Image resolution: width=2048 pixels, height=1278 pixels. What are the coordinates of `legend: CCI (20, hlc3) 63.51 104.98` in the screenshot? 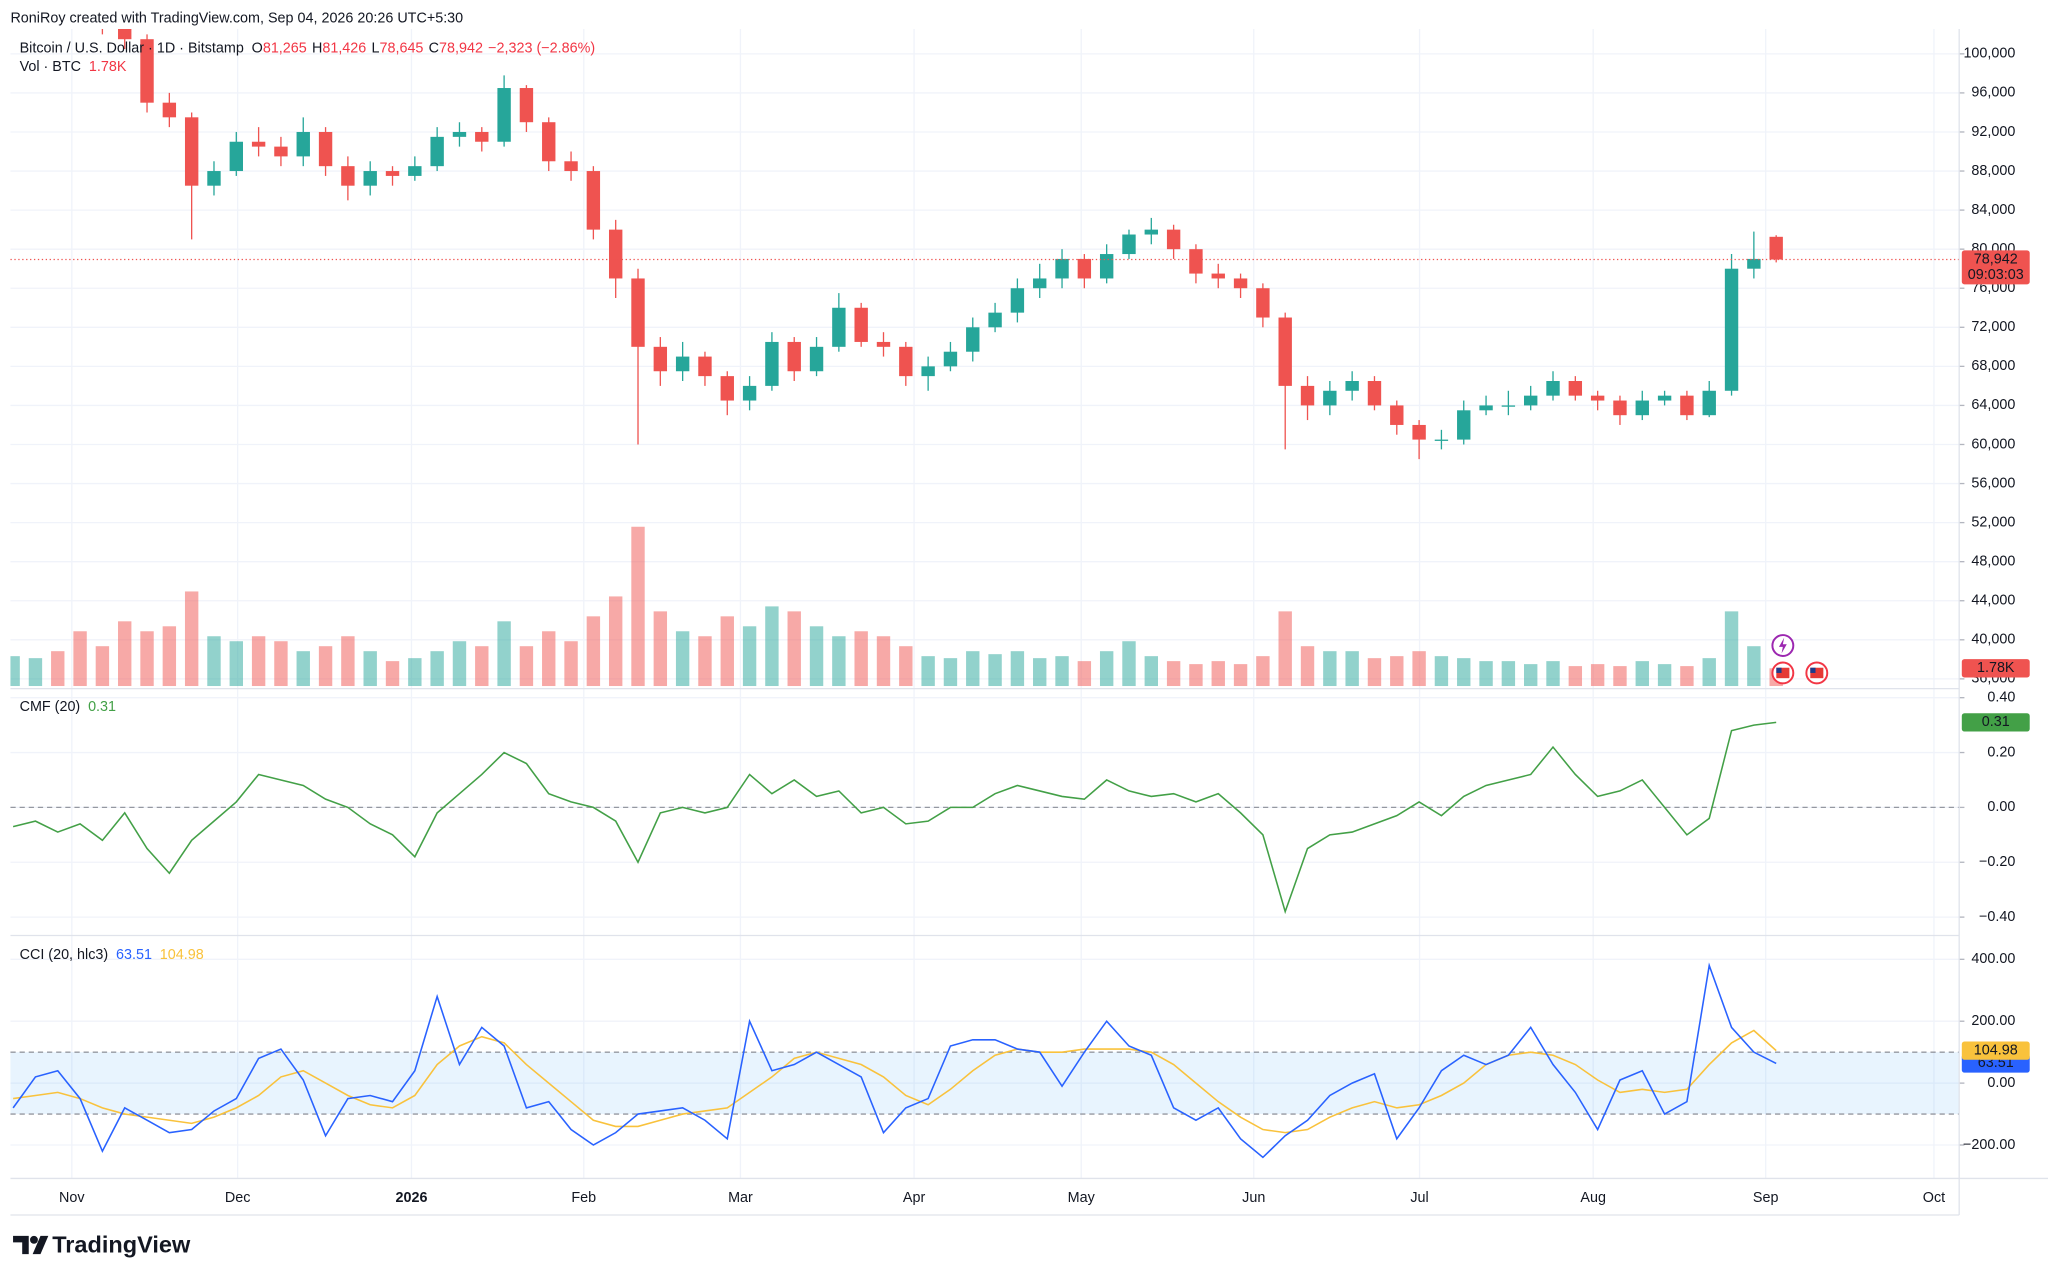 It's located at (112, 955).